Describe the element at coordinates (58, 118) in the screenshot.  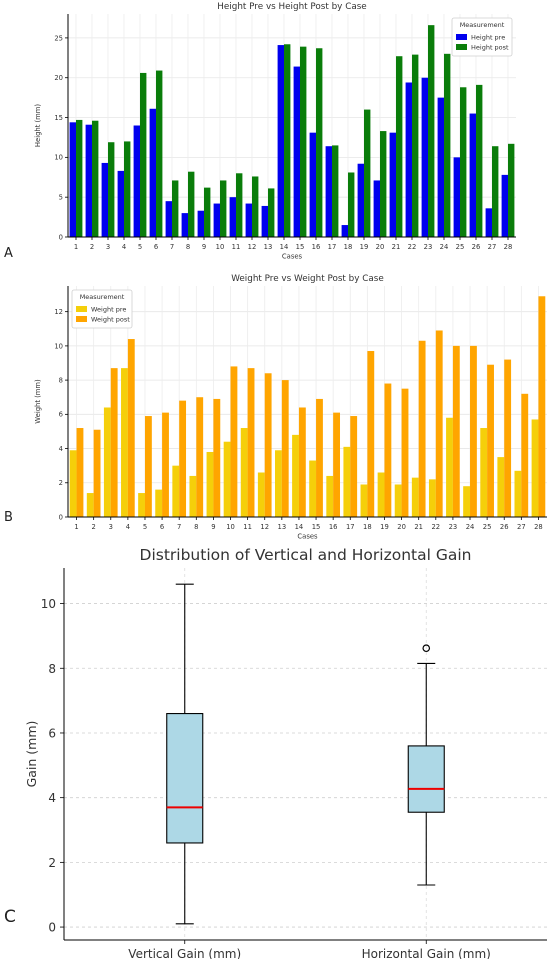
I see `y-tick-label: 15` at that location.